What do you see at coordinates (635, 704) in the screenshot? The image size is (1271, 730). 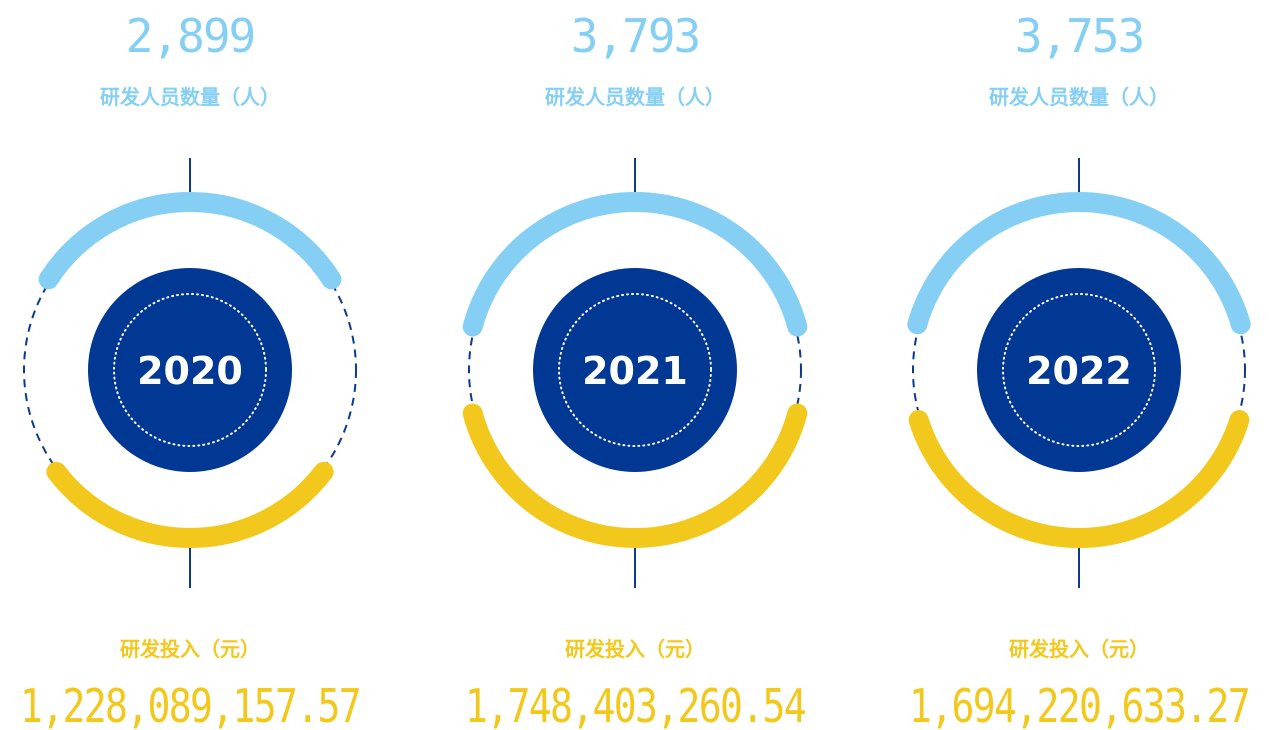 I see `investment-number: 1,748,403,260.54` at bounding box center [635, 704].